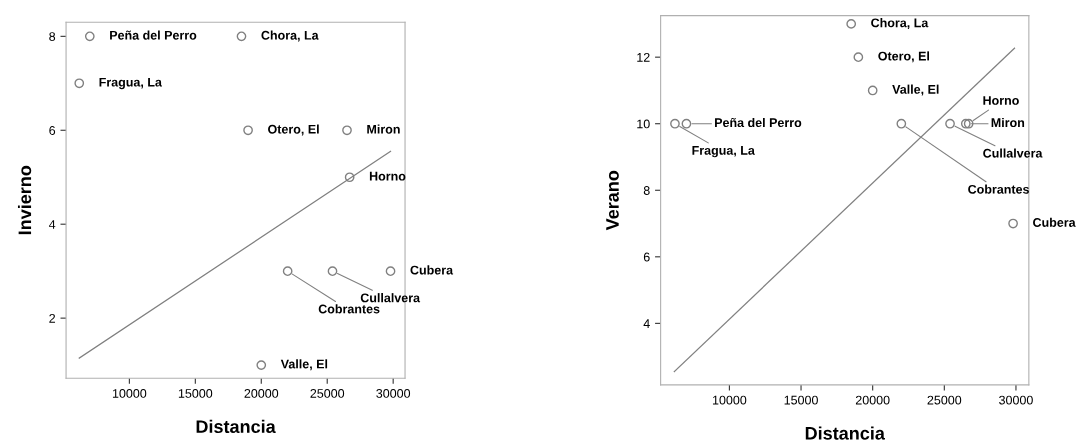 This screenshot has width=1083, height=445. What do you see at coordinates (643, 57) in the screenshot?
I see `y-tick-label: 12` at bounding box center [643, 57].